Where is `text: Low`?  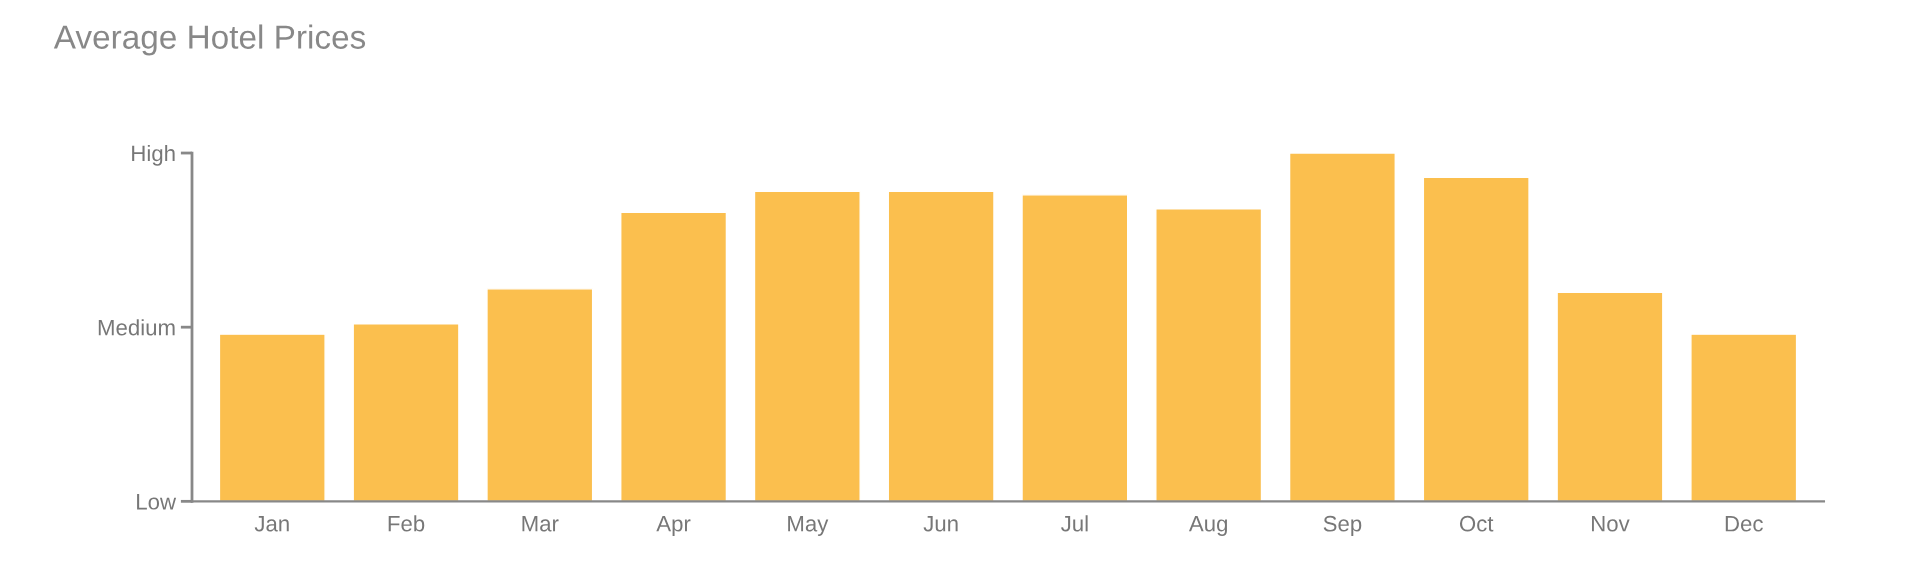 text: Low is located at coordinates (157, 502).